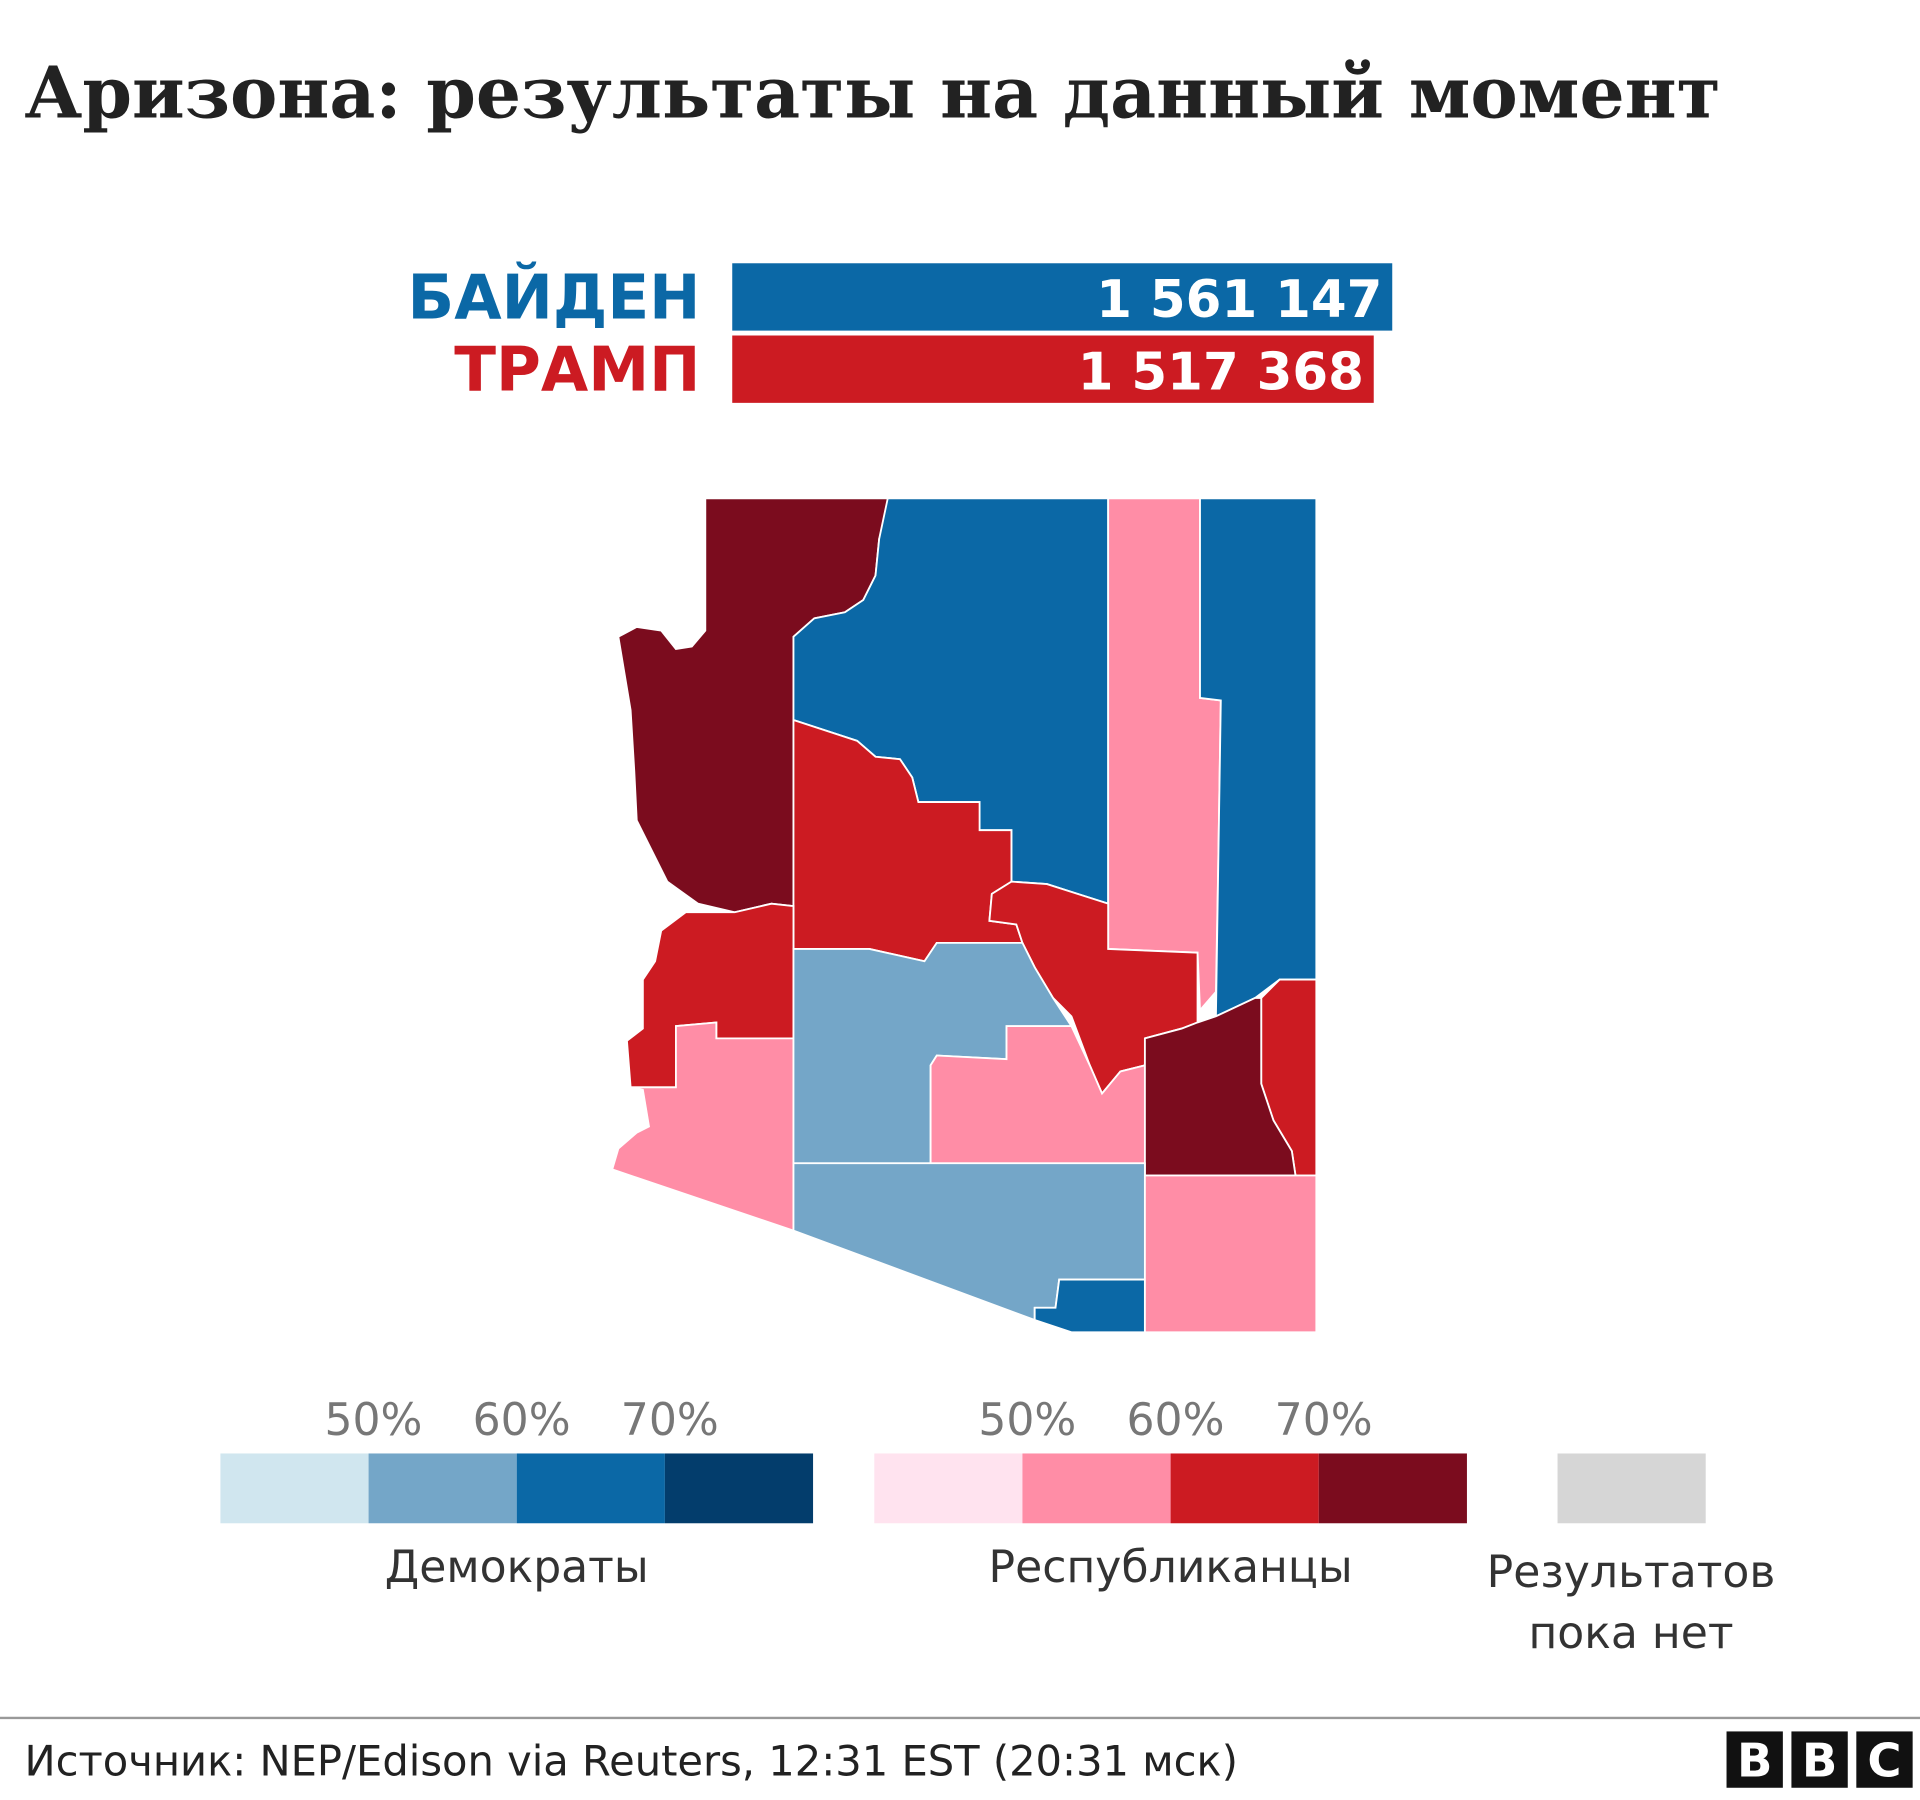 The height and width of the screenshot is (1800, 1920). I want to click on legend-label: Республиканцы, so click(1171, 1567).